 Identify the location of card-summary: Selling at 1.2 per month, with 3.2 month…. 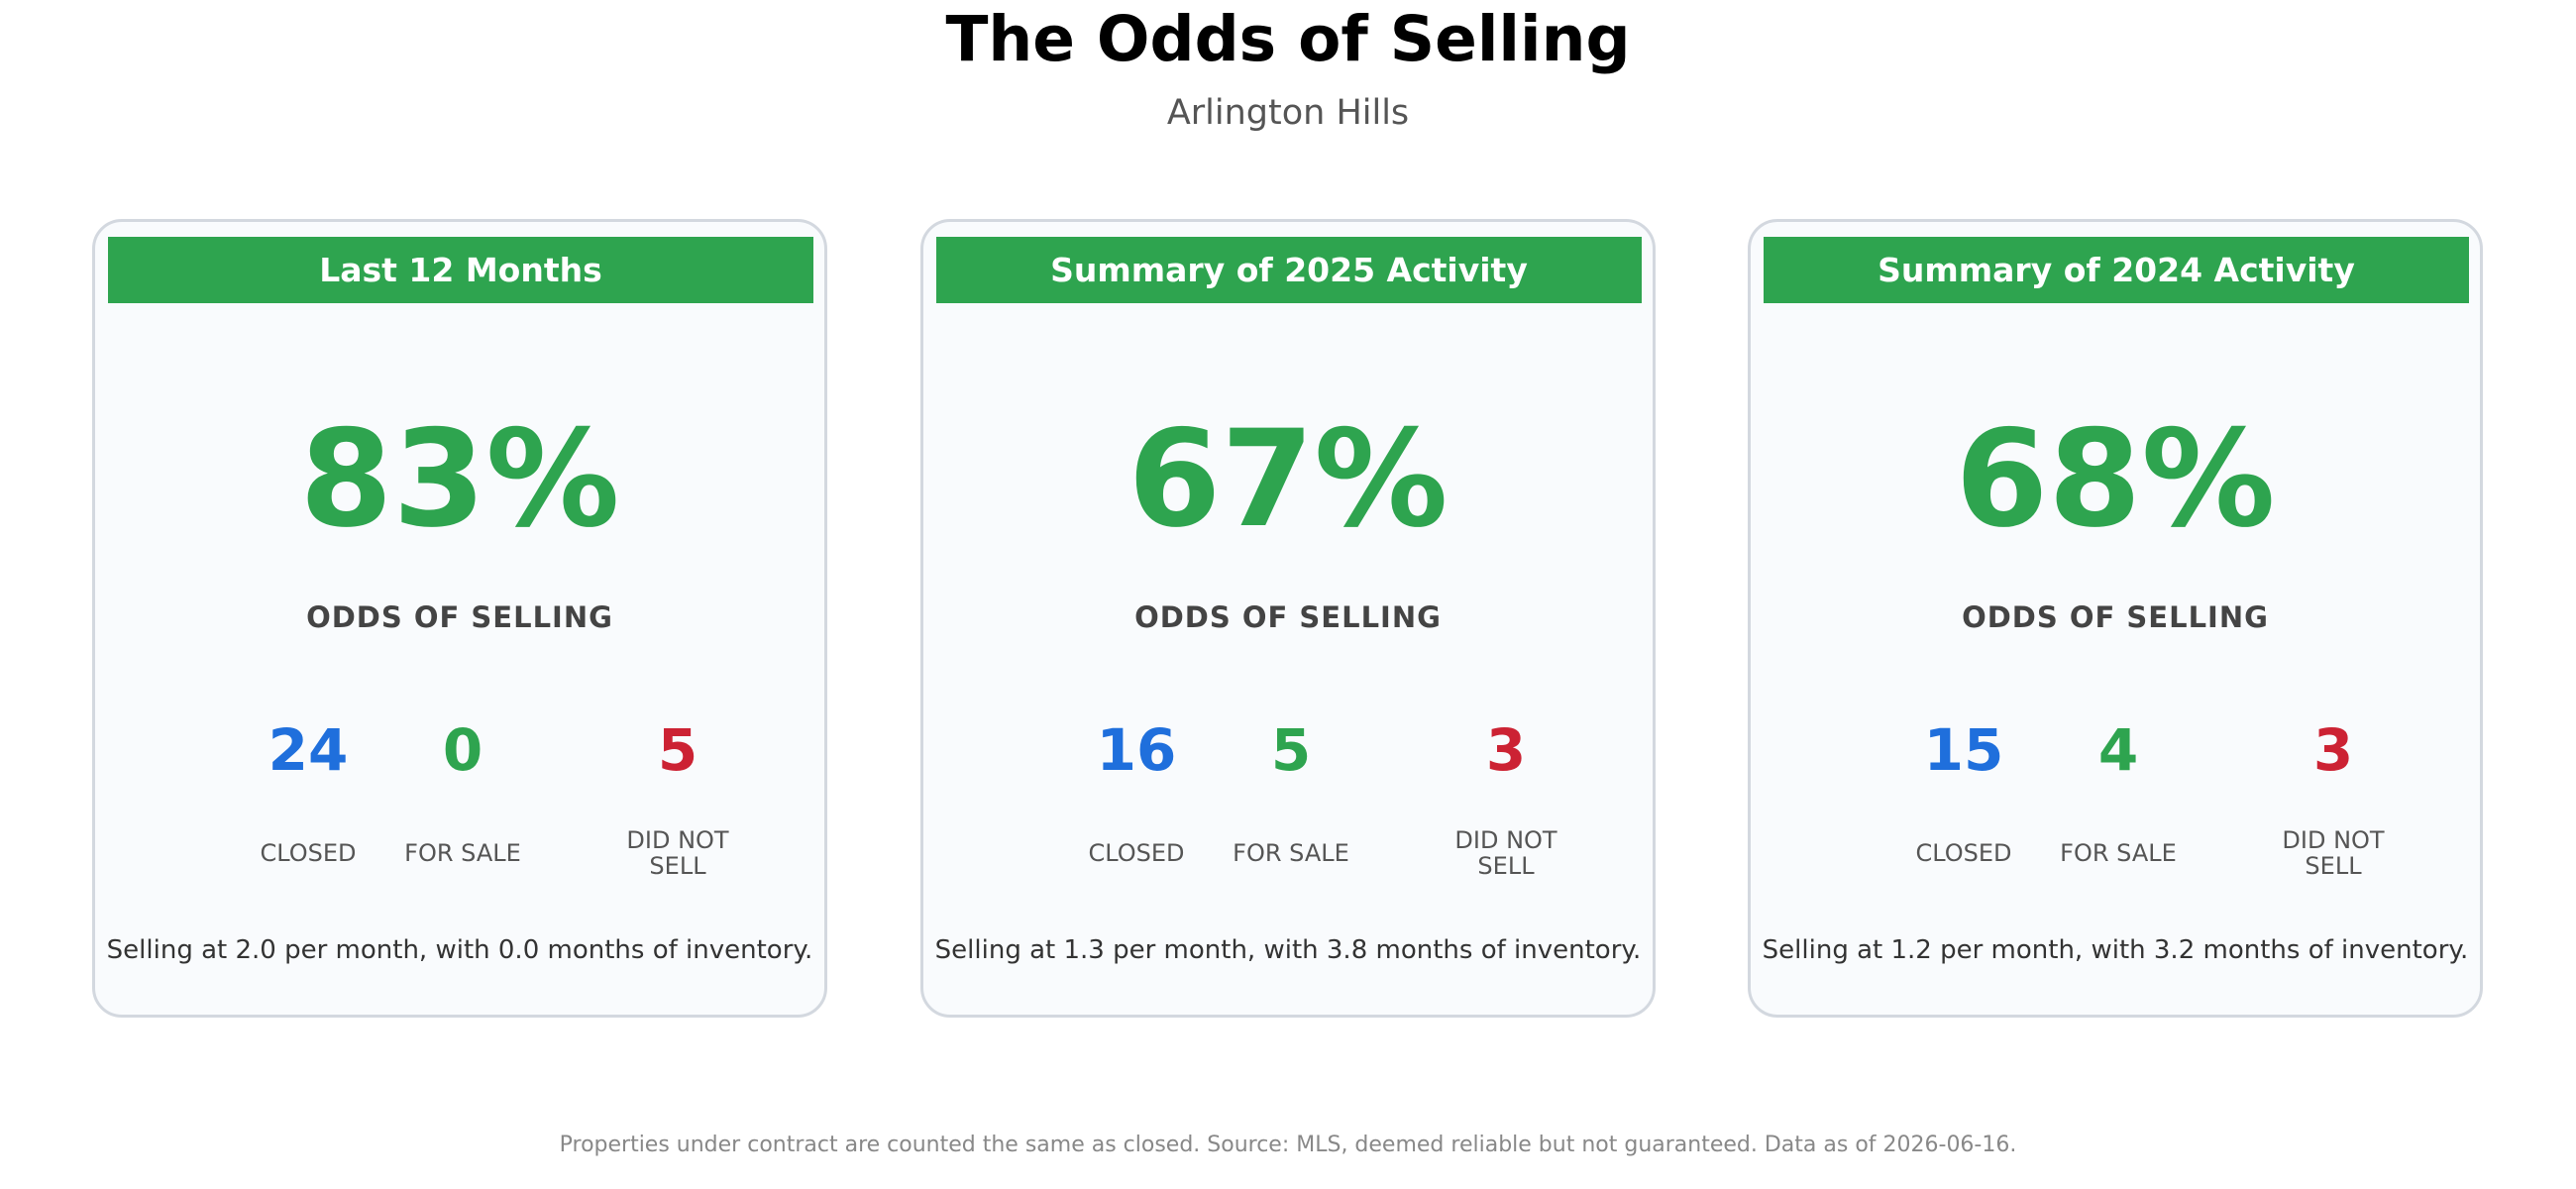
(2115, 950).